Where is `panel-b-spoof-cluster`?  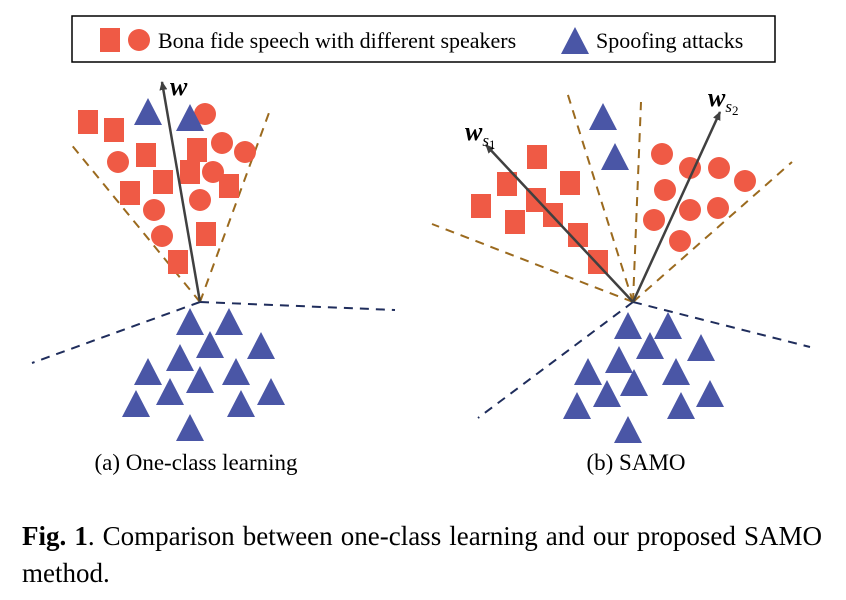 panel-b-spoof-cluster is located at coordinates (643, 273).